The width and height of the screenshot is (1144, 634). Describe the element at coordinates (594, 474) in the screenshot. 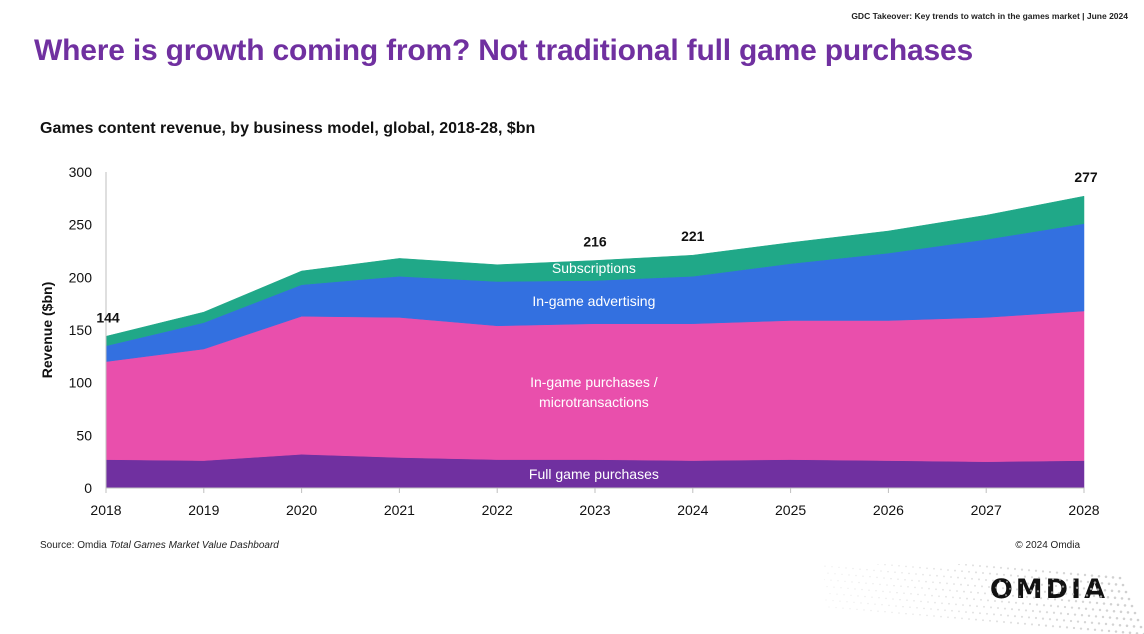

I see `area-label-full-game-purchases: Full game purchases` at that location.